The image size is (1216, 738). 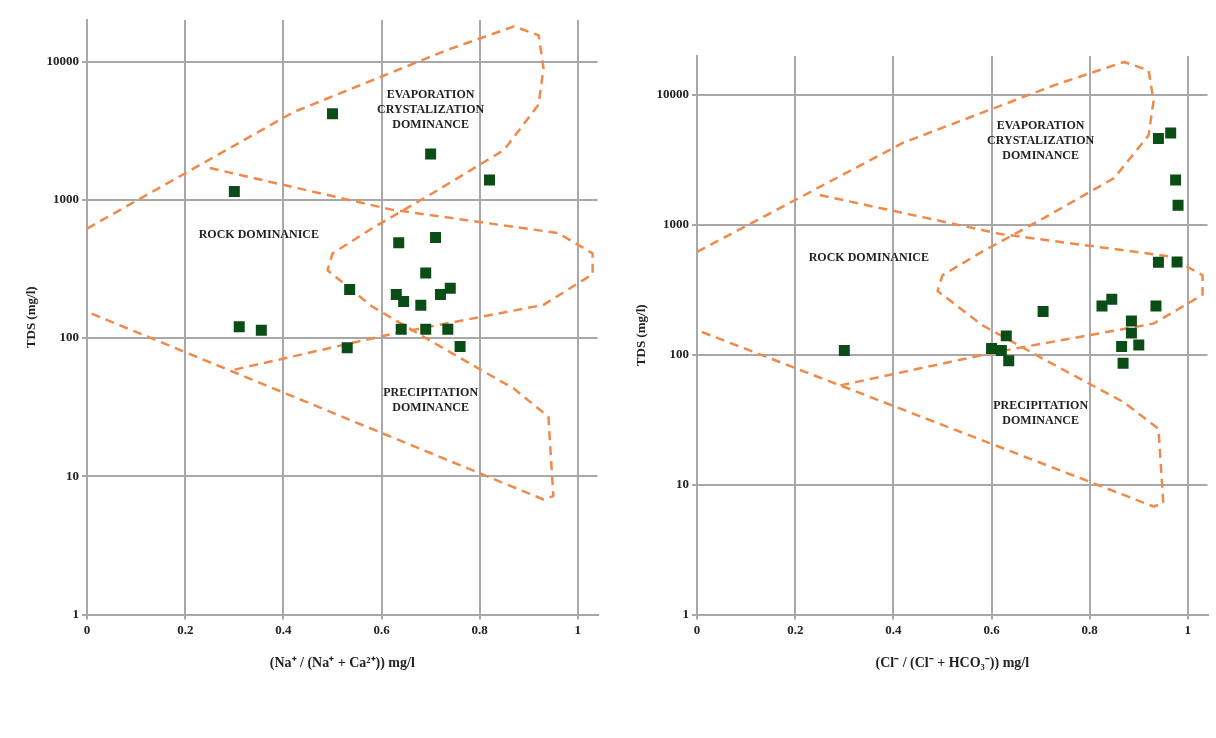 What do you see at coordinates (342, 663) in the screenshot?
I see `x-axis-title: (Na⁺ / (Na⁺ + Ca²⁺)) mg/l` at bounding box center [342, 663].